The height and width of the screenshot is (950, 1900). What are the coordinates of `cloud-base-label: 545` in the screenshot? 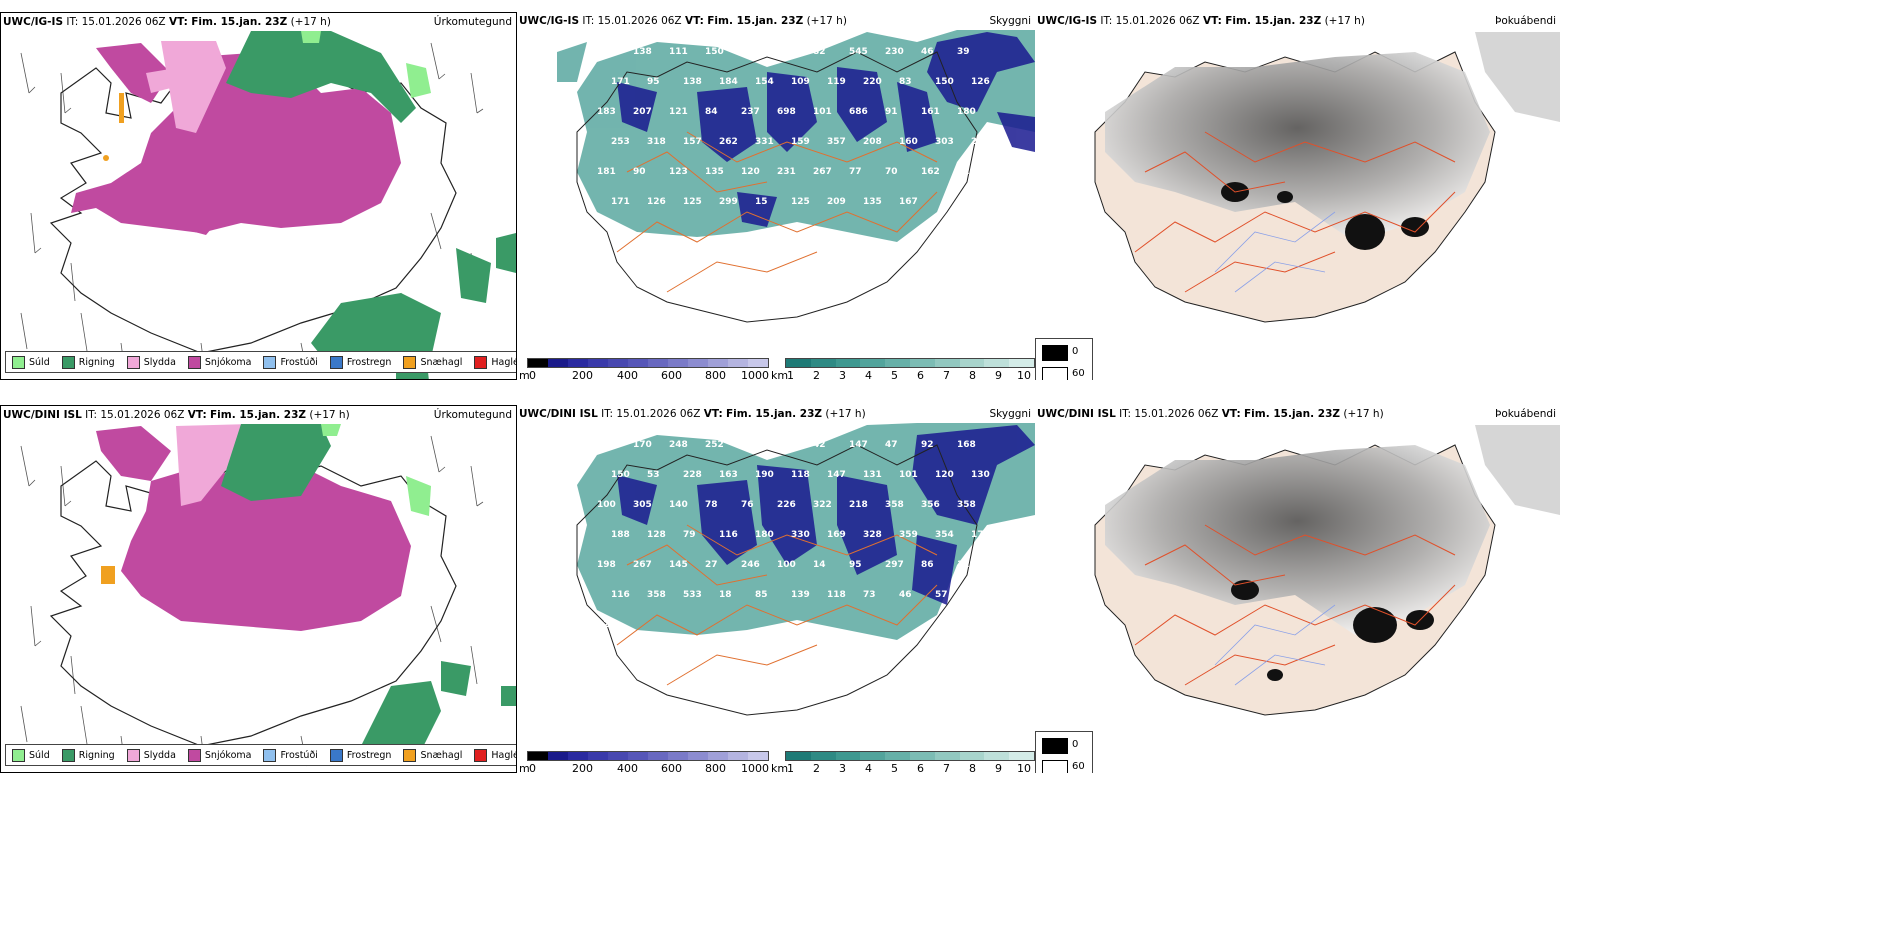 It's located at (858, 52).